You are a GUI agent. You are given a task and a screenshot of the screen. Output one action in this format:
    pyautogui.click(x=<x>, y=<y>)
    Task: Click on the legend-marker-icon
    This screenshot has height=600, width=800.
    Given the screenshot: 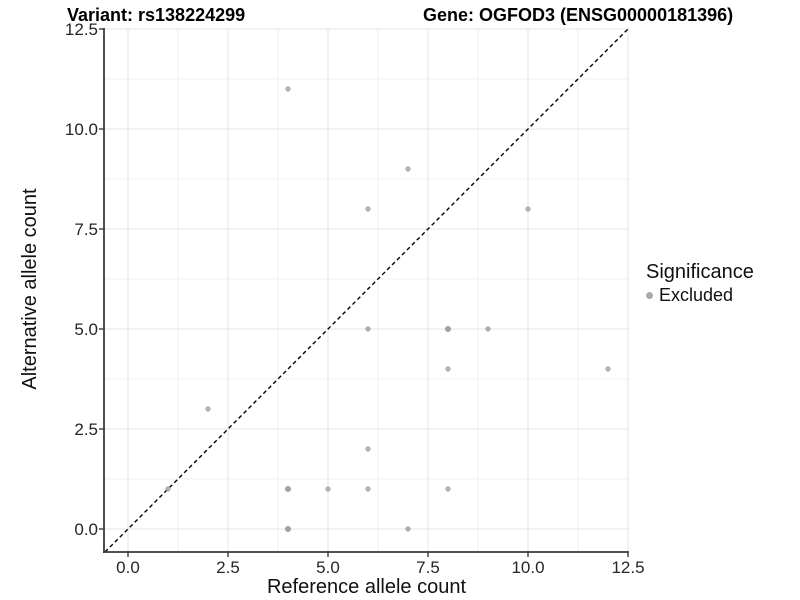 What is the action you would take?
    pyautogui.click(x=649, y=295)
    